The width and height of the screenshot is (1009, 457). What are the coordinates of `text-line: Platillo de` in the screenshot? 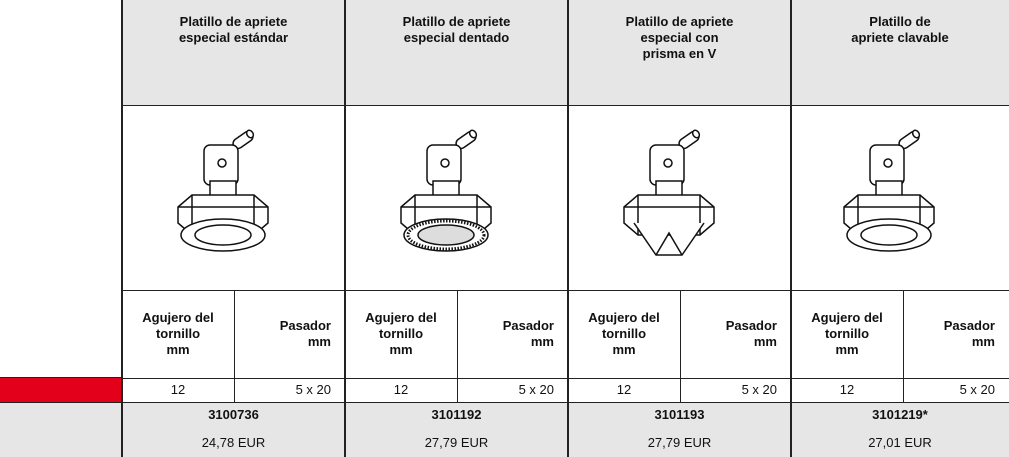 It's located at (900, 21).